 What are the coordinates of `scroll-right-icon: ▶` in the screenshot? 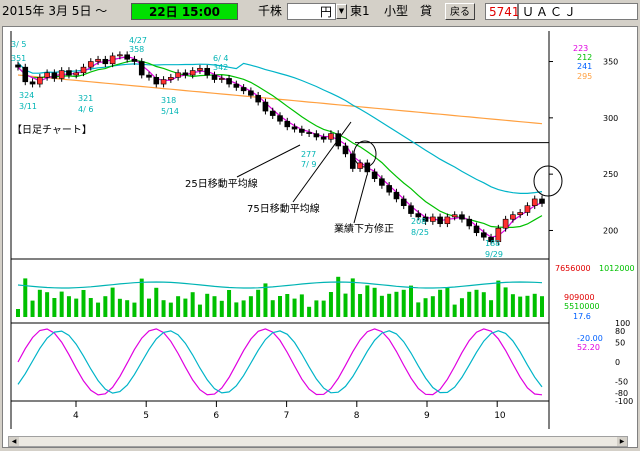 It's located at (622, 441).